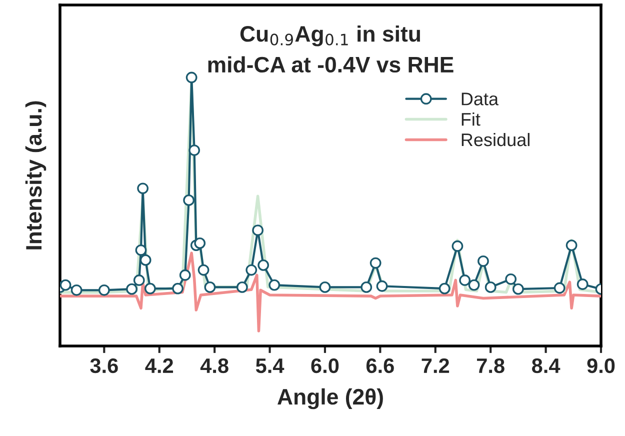 The width and height of the screenshot is (625, 436). Describe the element at coordinates (325, 366) in the screenshot. I see `x-tick-label: 6.0` at that location.